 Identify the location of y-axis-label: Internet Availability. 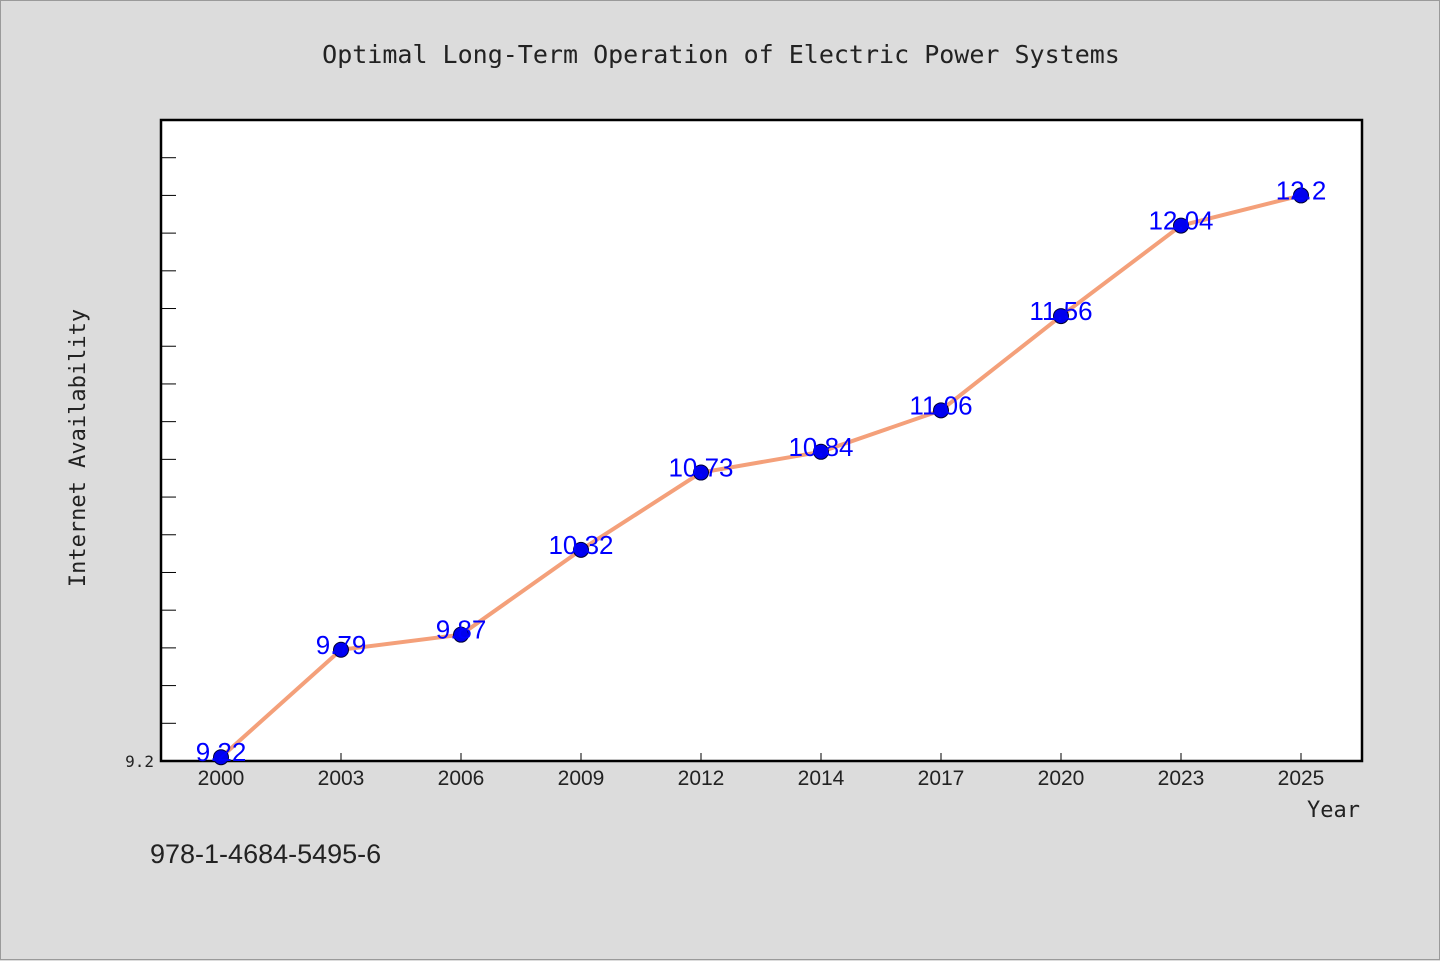
(78, 448).